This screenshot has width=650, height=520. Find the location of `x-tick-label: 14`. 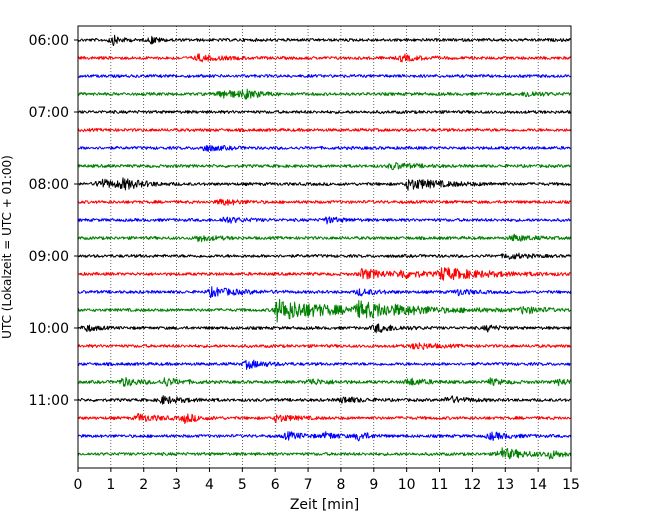

x-tick-label: 14 is located at coordinates (538, 485).